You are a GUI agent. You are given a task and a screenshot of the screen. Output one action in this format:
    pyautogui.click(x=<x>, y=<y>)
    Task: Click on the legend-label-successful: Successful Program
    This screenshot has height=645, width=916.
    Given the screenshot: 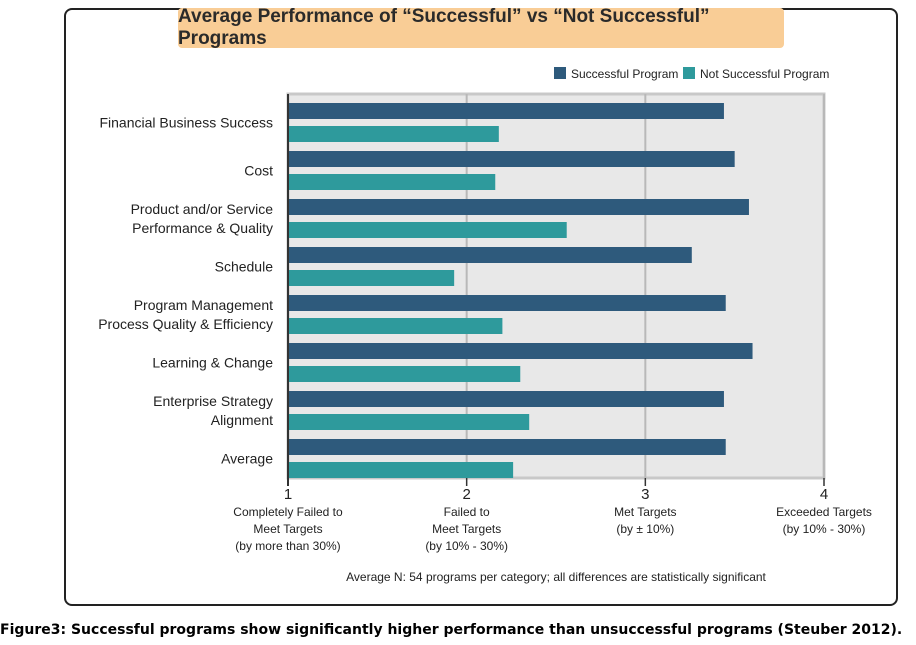 What is the action you would take?
    pyautogui.click(x=624, y=74)
    